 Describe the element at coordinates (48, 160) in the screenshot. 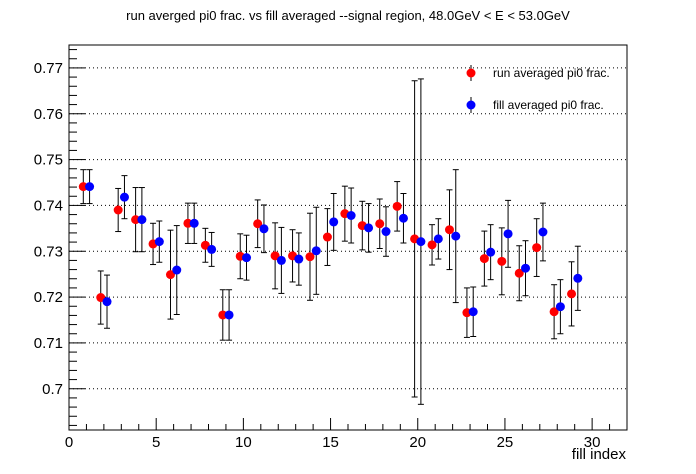

I see `y-tick-label: 0.75` at that location.